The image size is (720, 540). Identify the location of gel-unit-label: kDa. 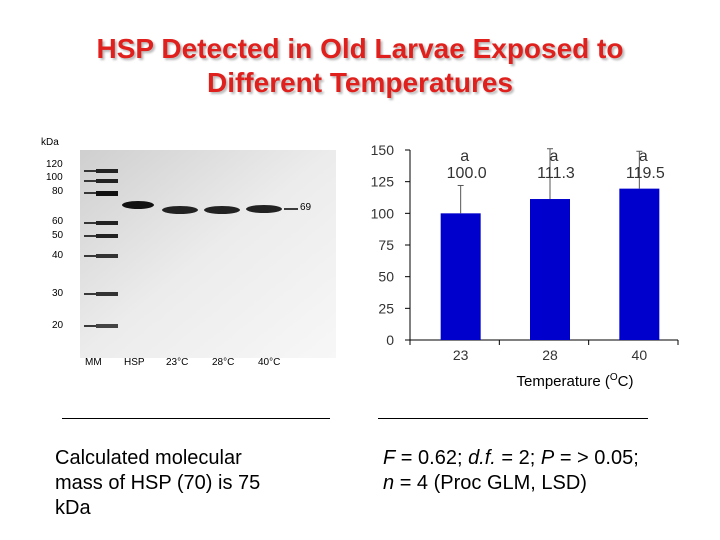
(50, 142).